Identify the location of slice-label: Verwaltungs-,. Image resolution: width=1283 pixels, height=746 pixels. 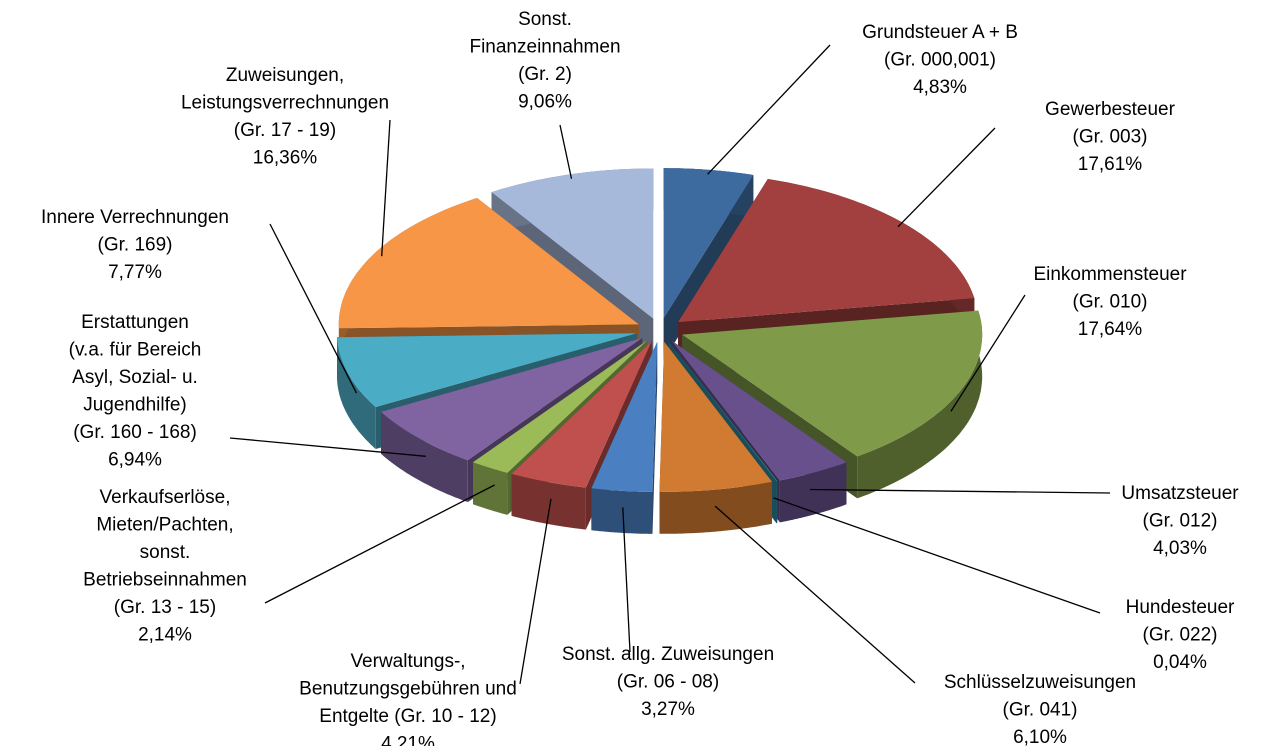
(407, 661).